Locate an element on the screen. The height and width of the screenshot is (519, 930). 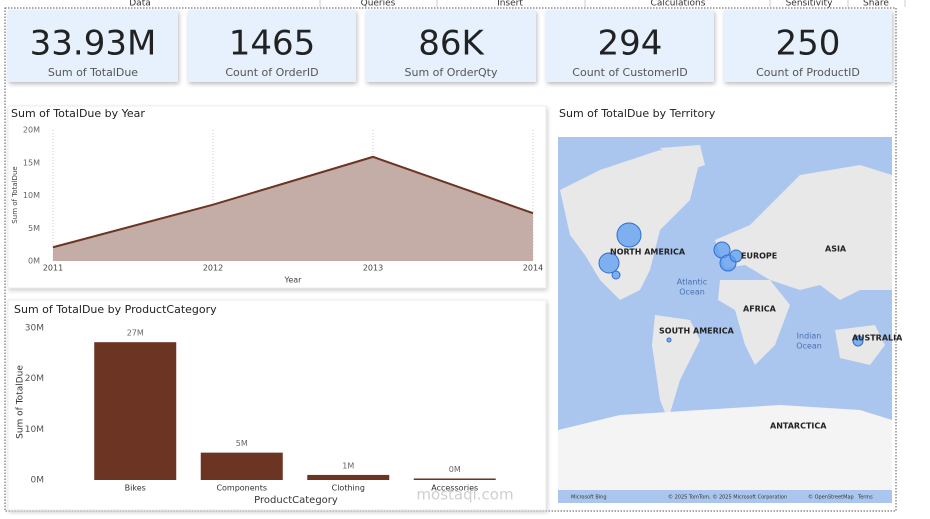
x-axis-label: ProductCategory is located at coordinates (296, 500).